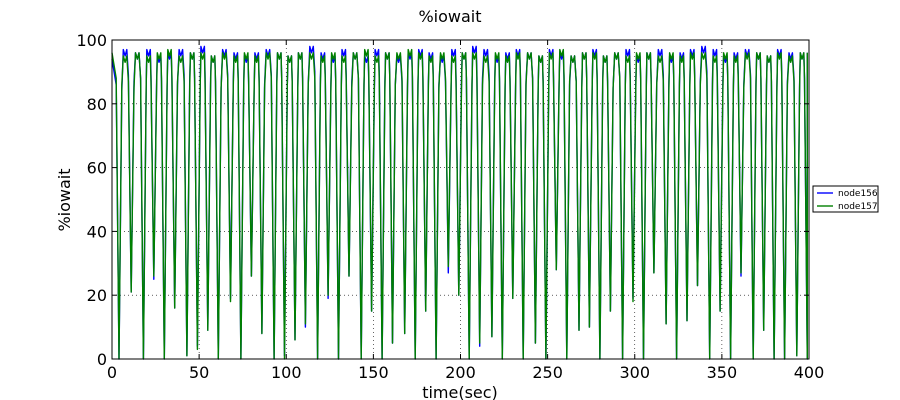 The width and height of the screenshot is (900, 400). Describe the element at coordinates (97, 231) in the screenshot. I see `y-tick-label: 40` at that location.